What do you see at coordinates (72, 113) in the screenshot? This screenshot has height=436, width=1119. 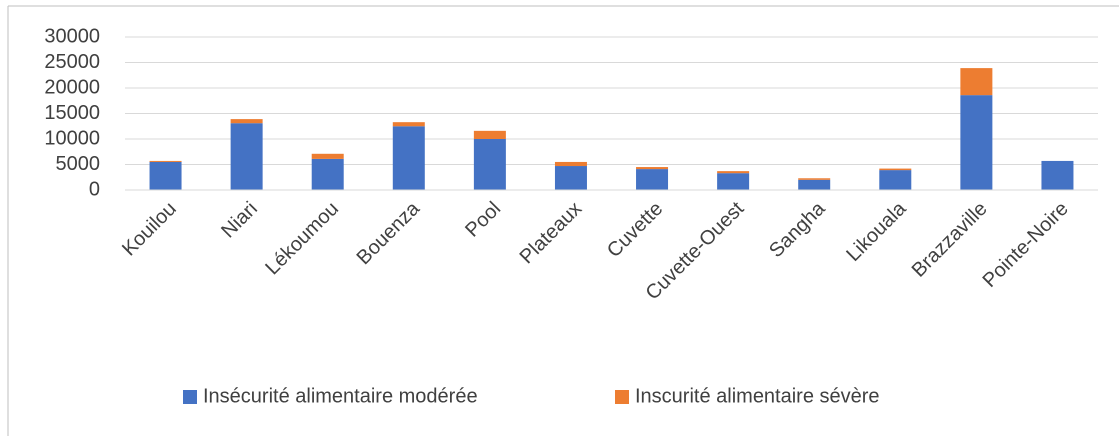 I see `y-tick-label: 15000` at bounding box center [72, 113].